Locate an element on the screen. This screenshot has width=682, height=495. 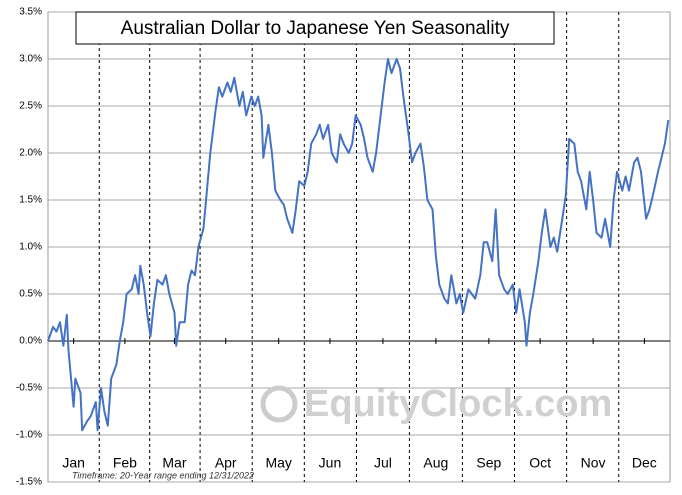
x-tick-label: Jul is located at coordinates (383, 463).